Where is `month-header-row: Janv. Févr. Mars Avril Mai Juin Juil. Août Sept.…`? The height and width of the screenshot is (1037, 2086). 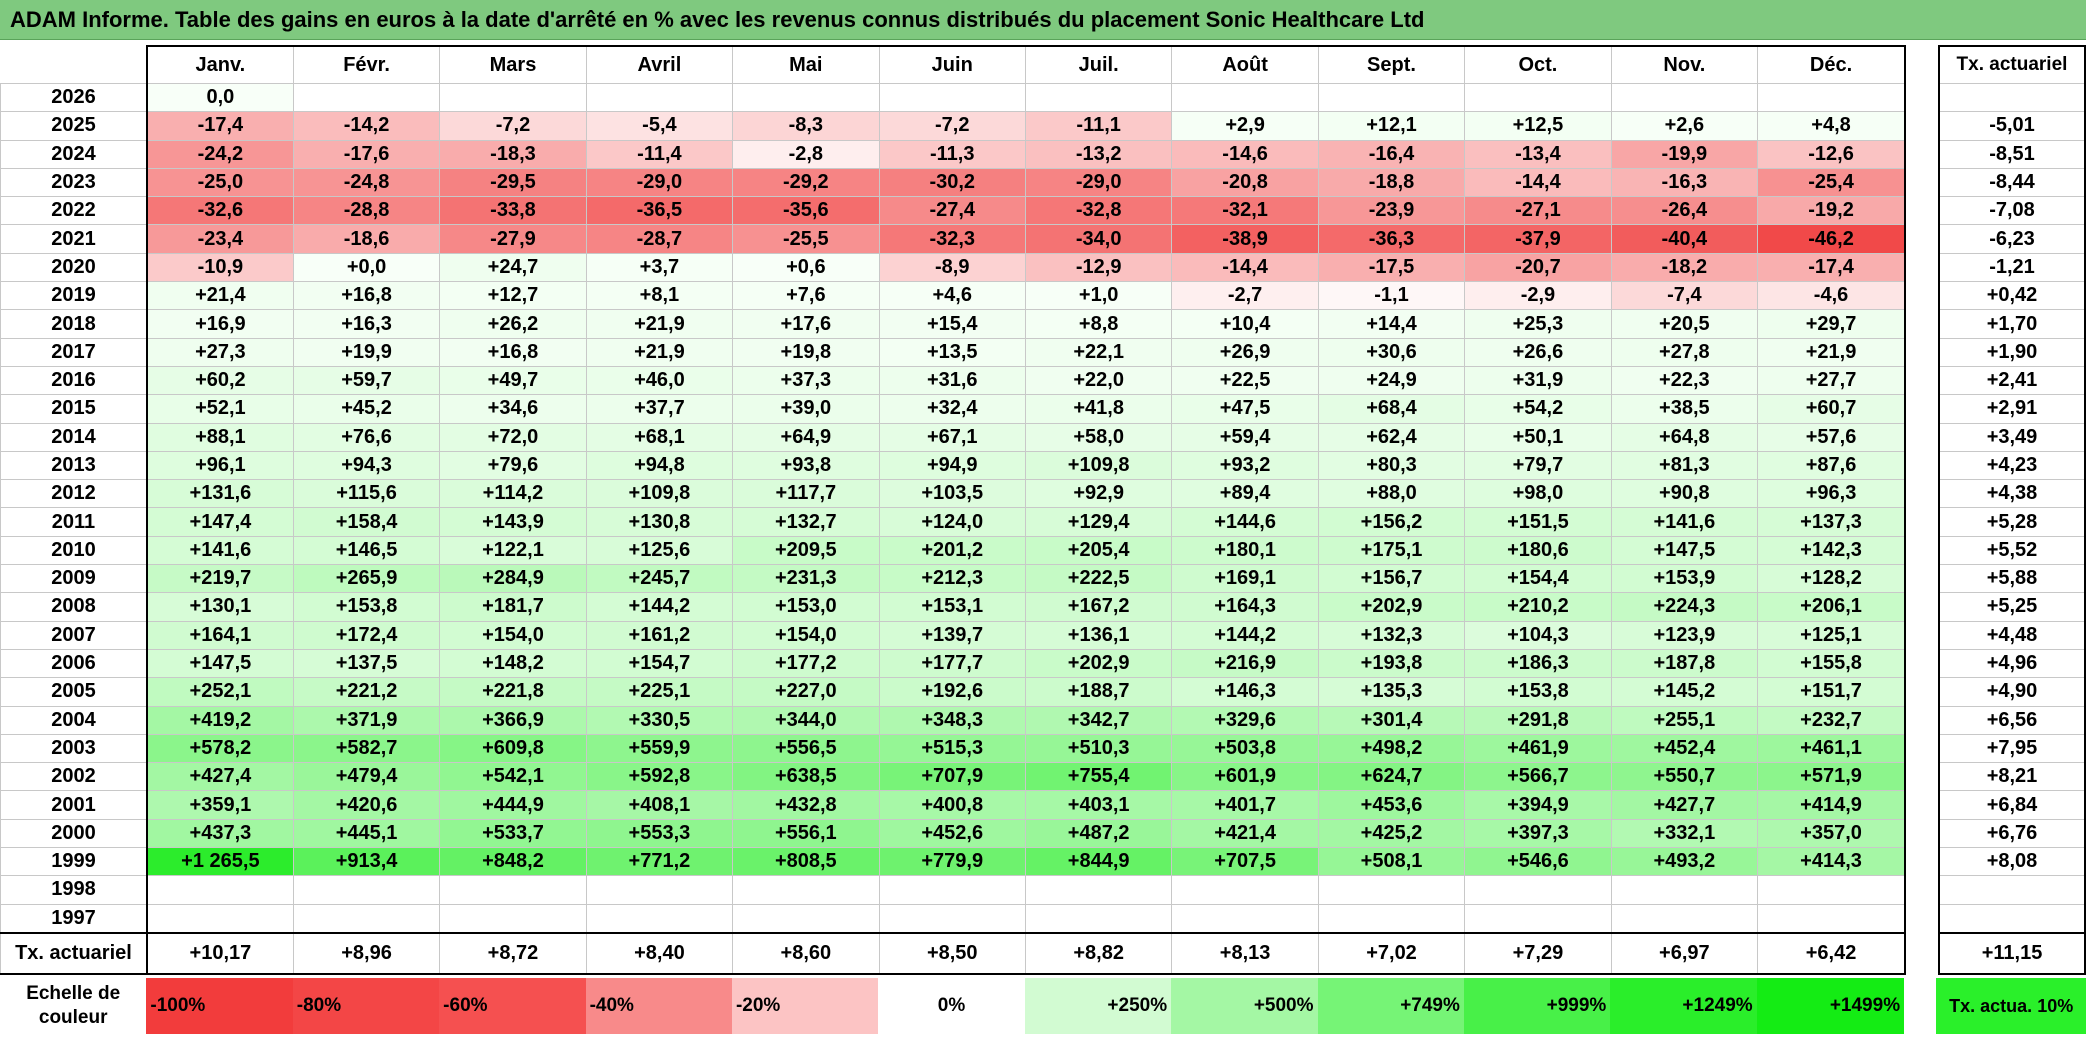 month-header-row: Janv. Févr. Mars Avril Mai Juin Juil. Août Sept.… is located at coordinates (953, 64).